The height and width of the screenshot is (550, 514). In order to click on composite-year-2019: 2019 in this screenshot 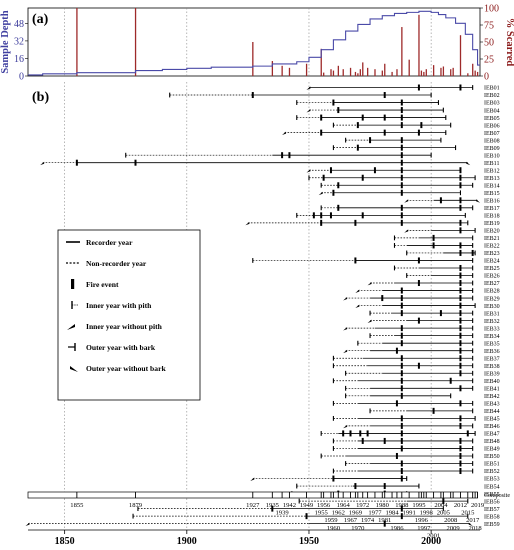, I will do `click(478, 505)`.